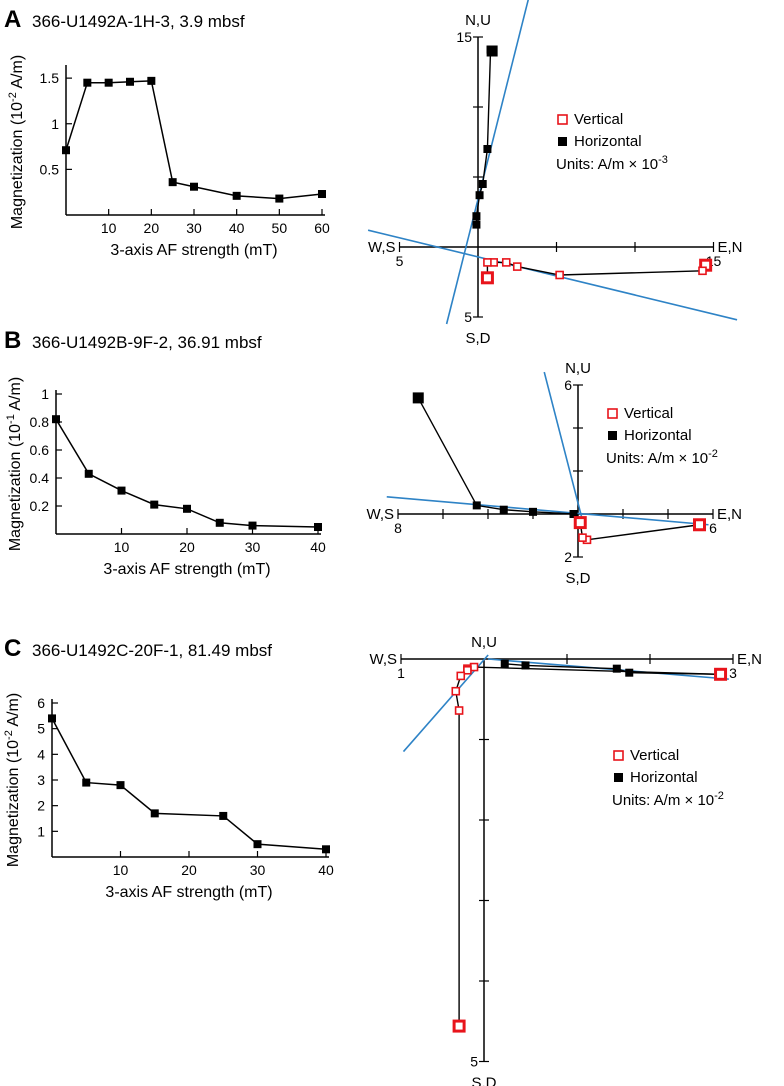 Image resolution: width=784 pixels, height=1086 pixels. Describe the element at coordinates (138, 21) in the screenshot. I see `panel-title: 366-U1492A-1H-3, 3.9 mbsf` at that location.